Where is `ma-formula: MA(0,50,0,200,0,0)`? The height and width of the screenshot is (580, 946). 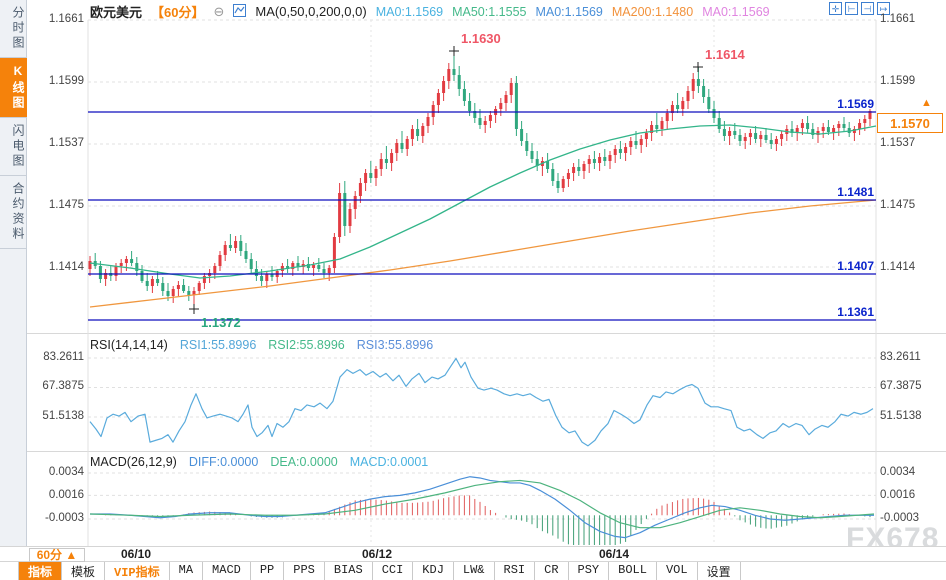 ma-formula: MA(0,50,0,200,0,0) is located at coordinates (311, 11).